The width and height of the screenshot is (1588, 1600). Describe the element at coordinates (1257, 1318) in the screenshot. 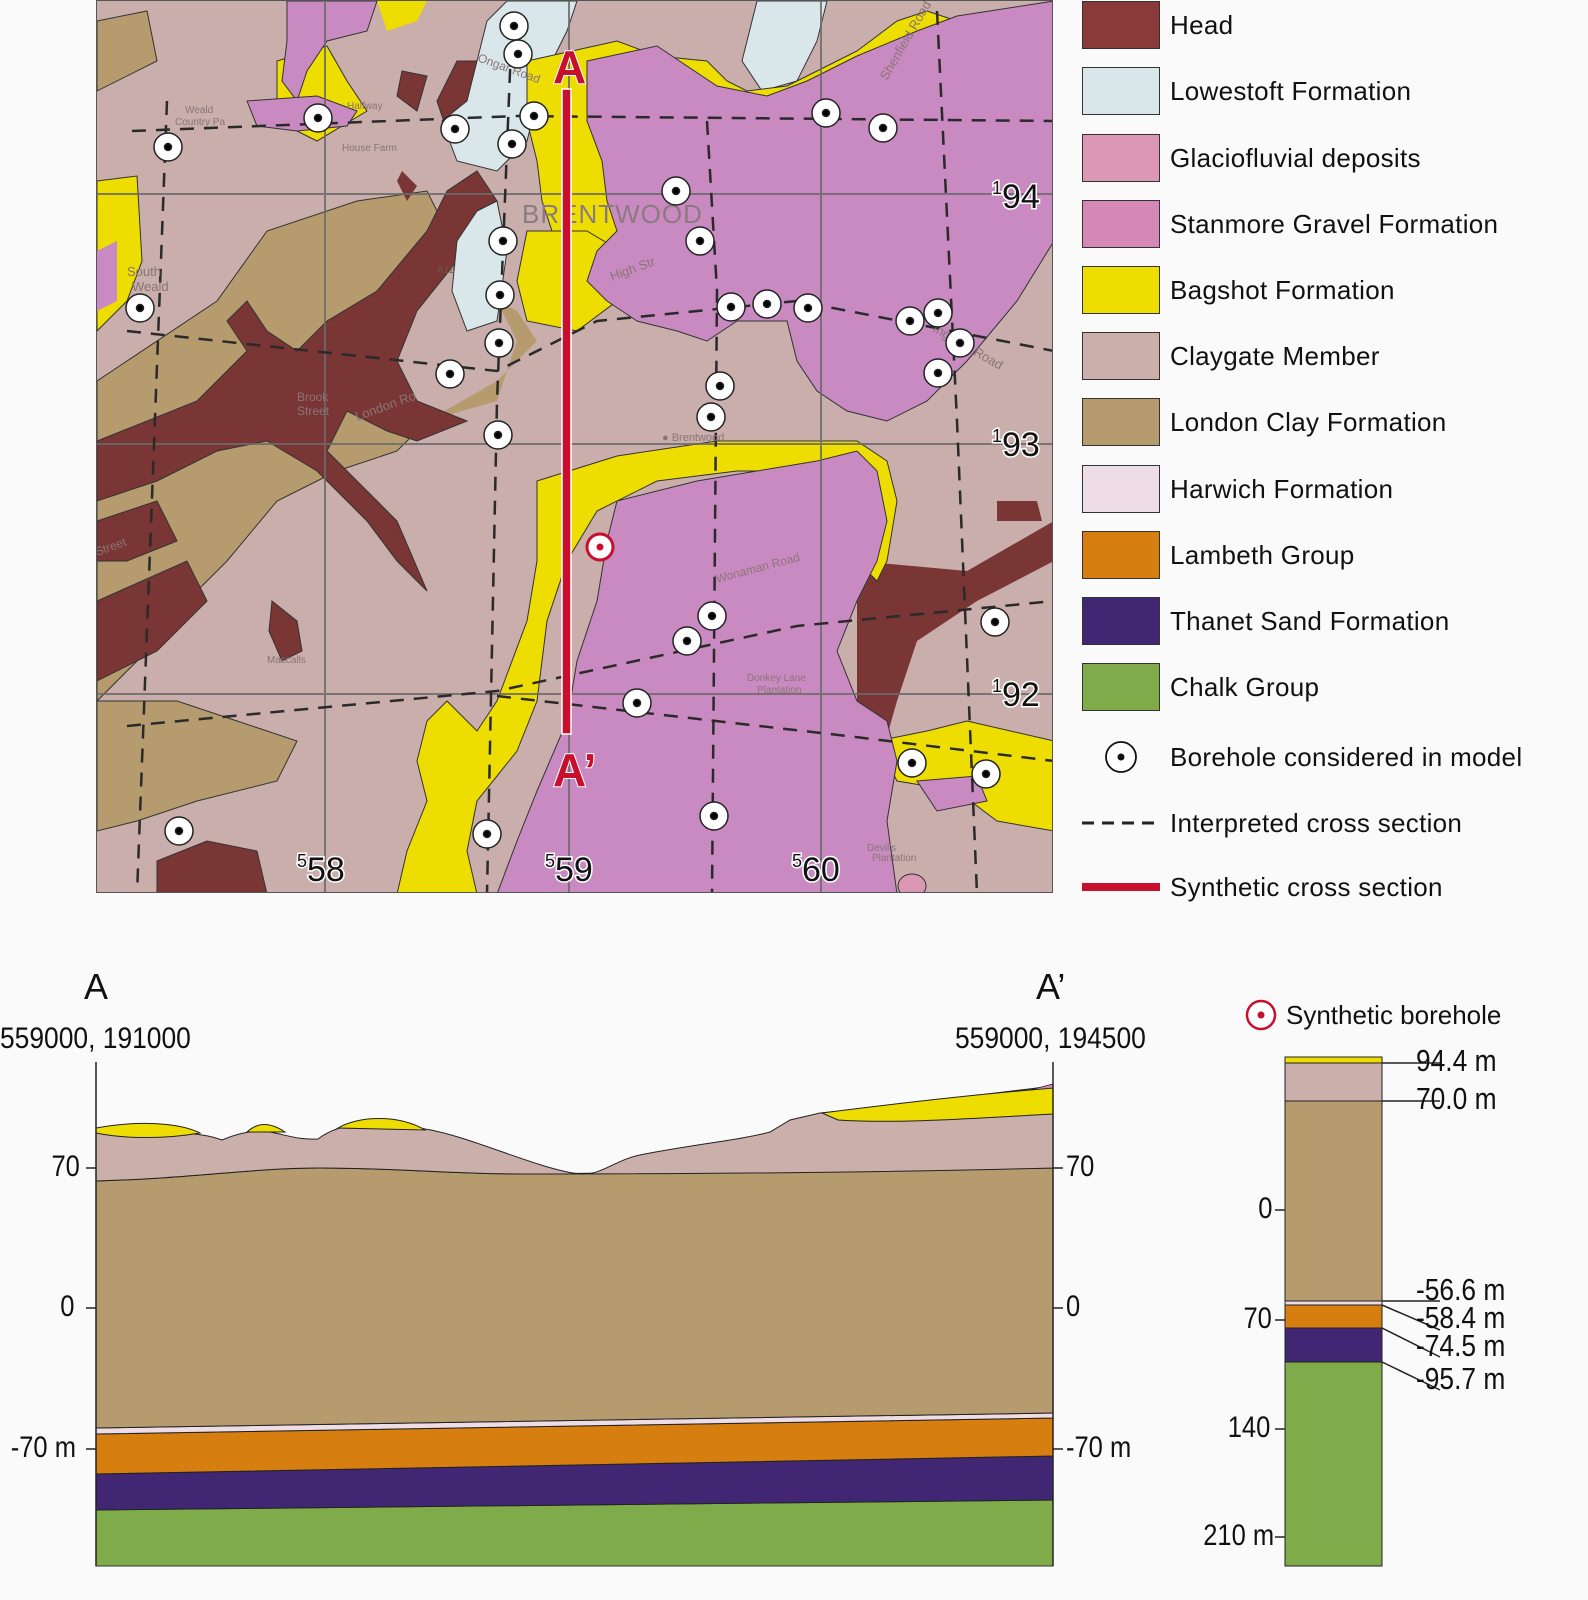

I see `depth-tick: 70` at that location.